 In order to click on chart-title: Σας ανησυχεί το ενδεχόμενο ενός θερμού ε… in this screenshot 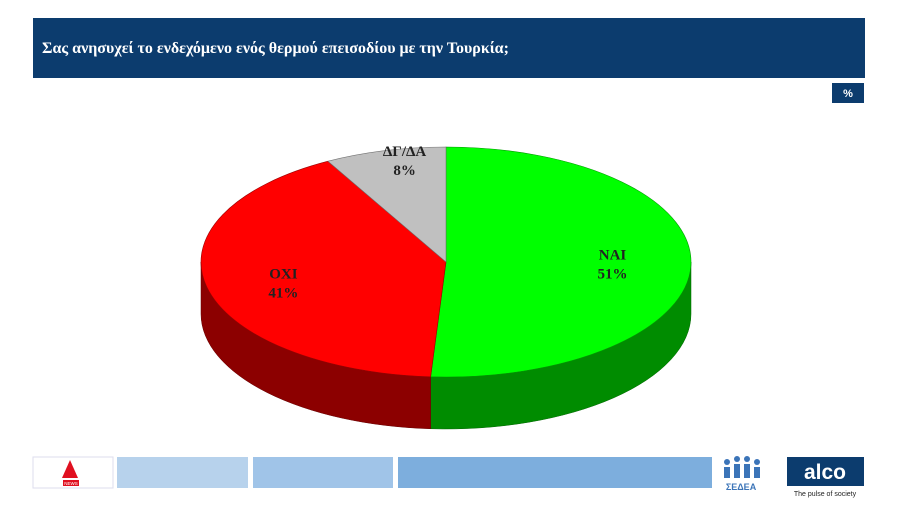, I will do `click(275, 48)`.